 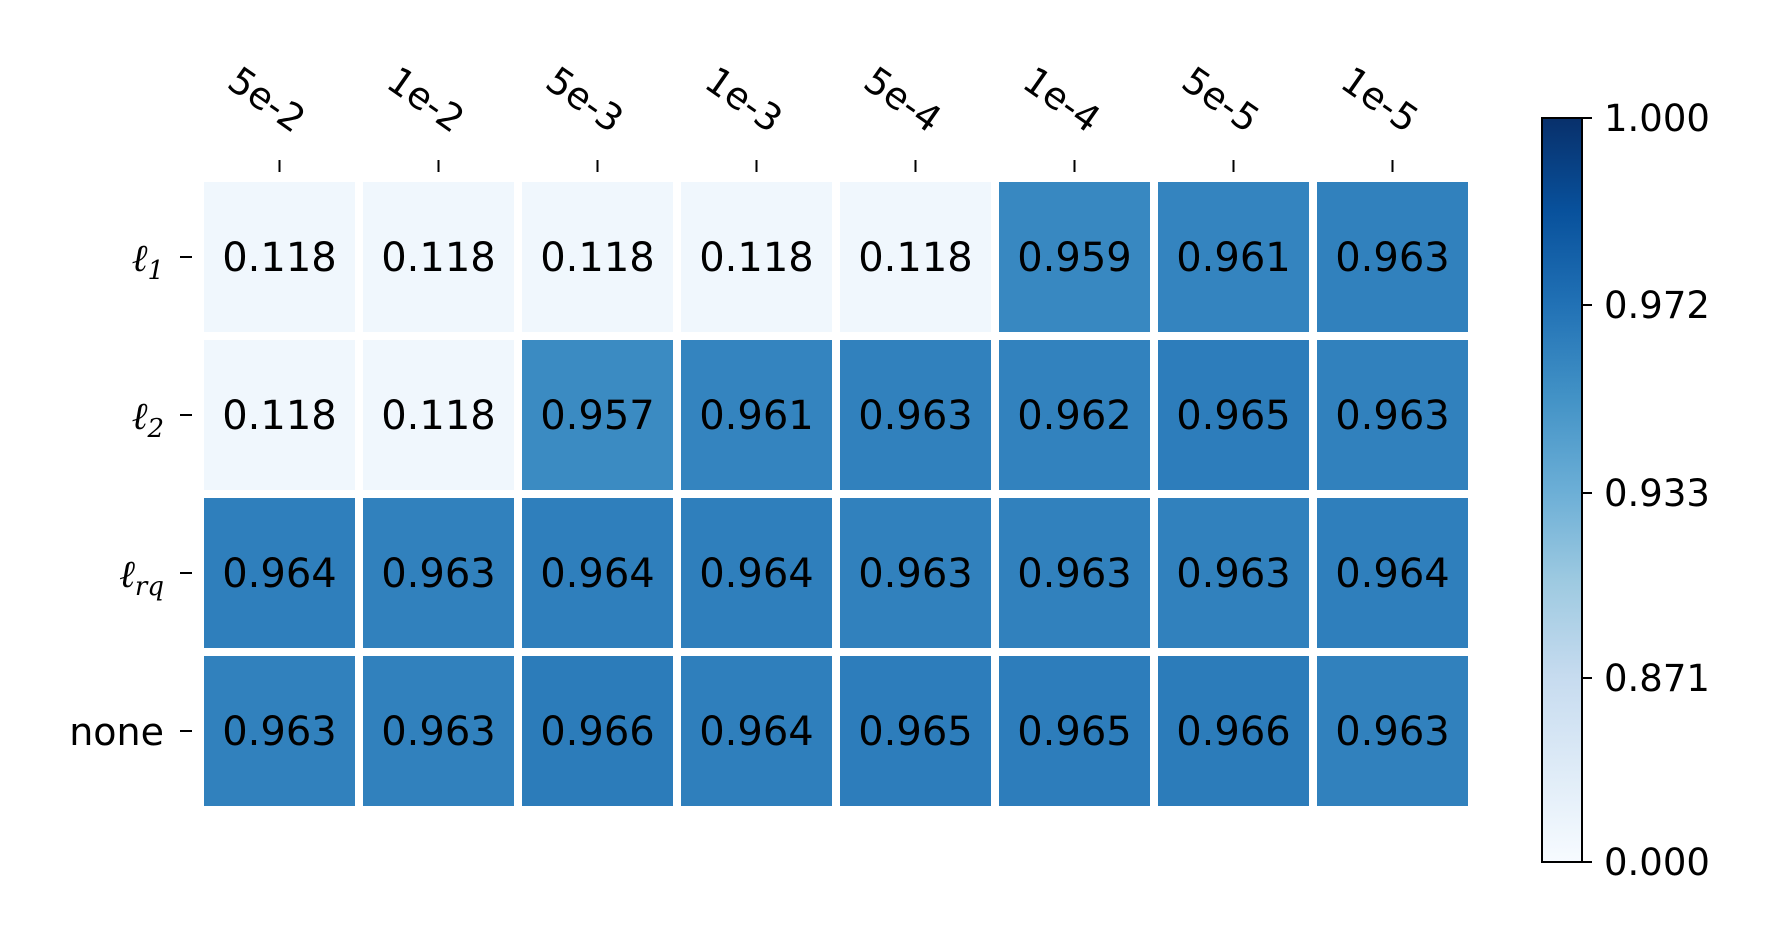 What do you see at coordinates (149, 587) in the screenshot?
I see `y-tick-label-sub: rq` at bounding box center [149, 587].